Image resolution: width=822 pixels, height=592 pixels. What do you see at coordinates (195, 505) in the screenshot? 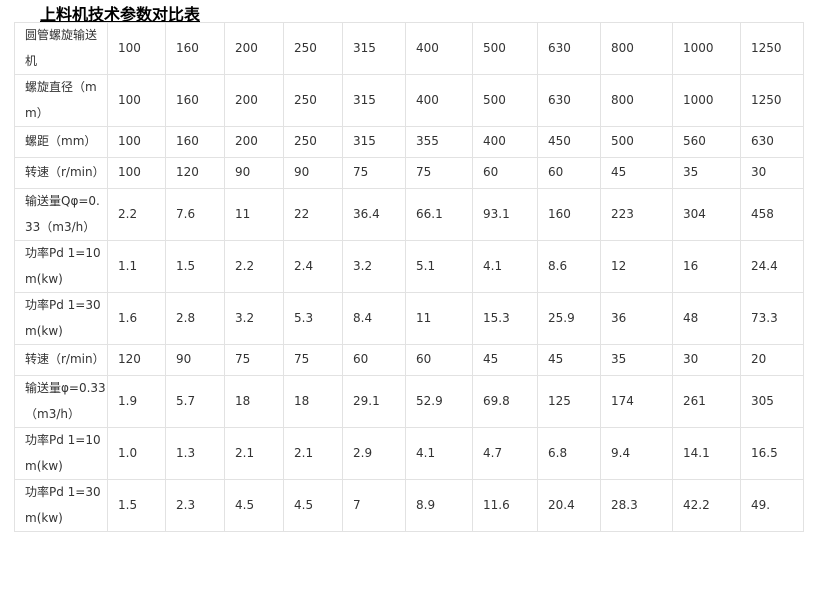
I see `cell-value: 2.3` at bounding box center [195, 505].